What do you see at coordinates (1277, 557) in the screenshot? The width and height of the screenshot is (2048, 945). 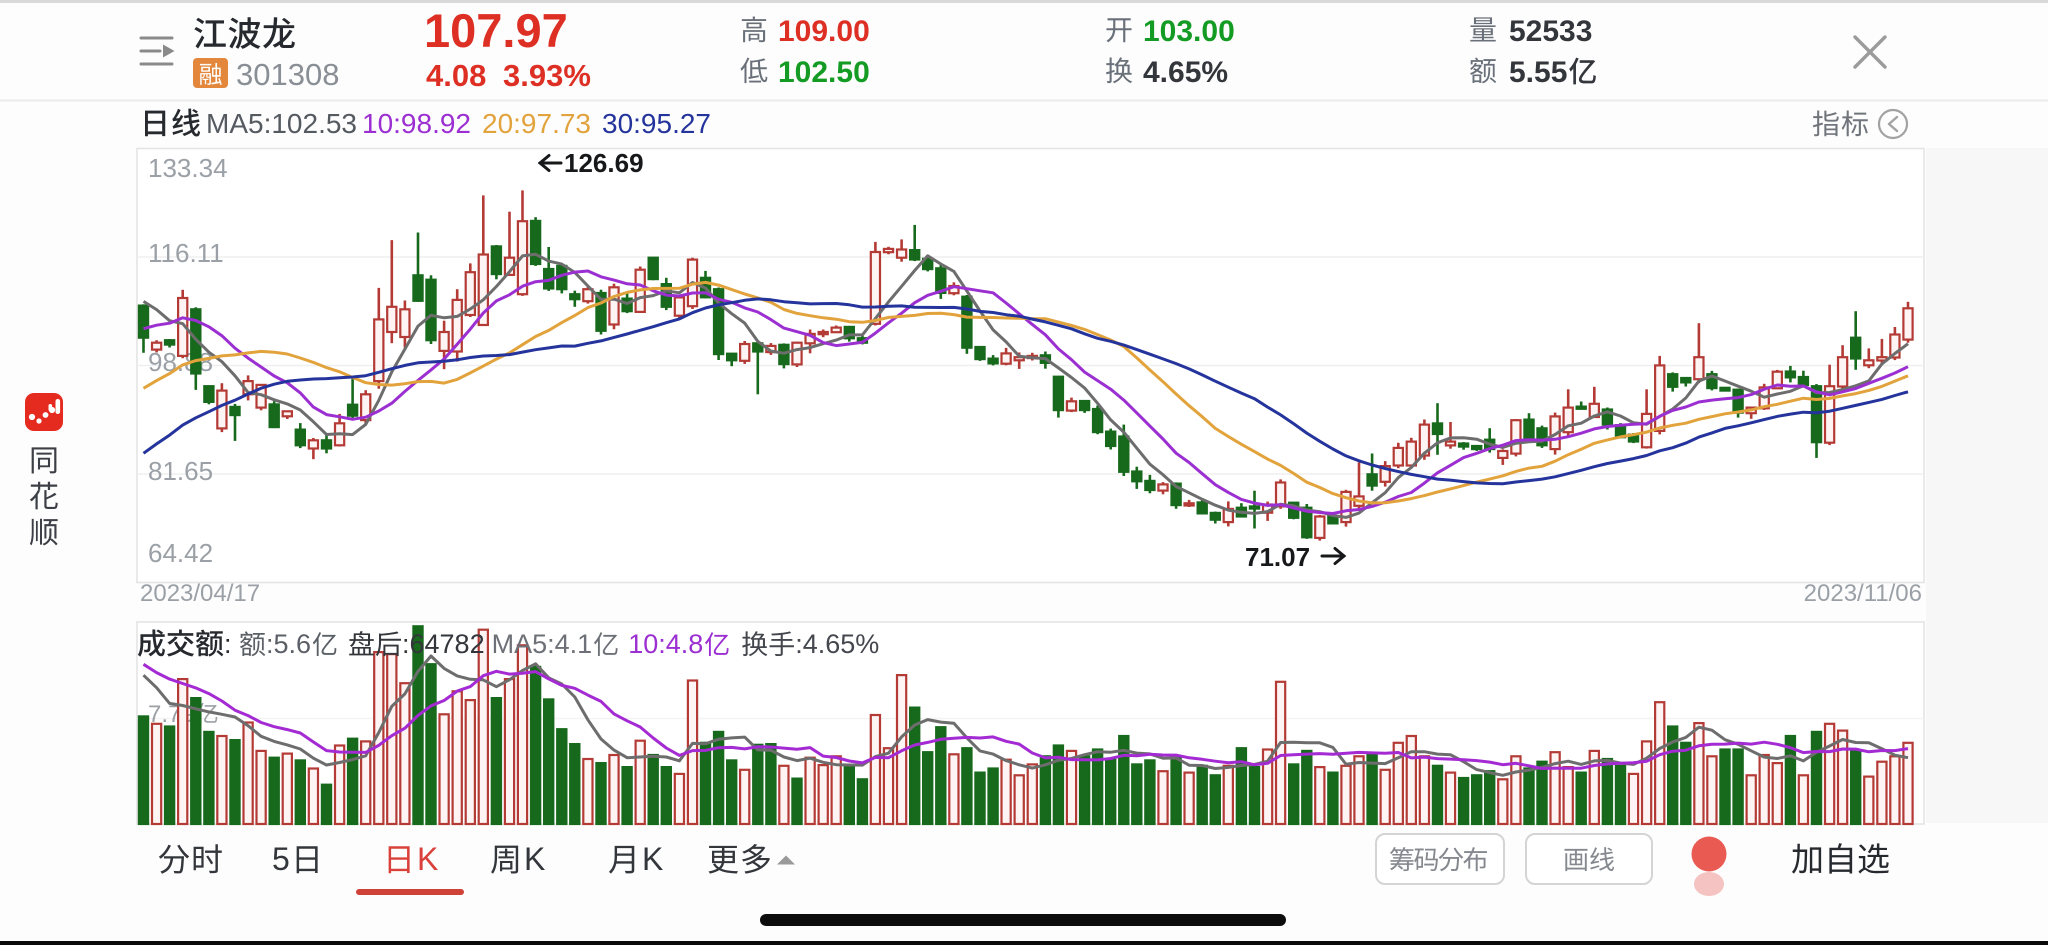 I see `svg-text: 71.07` at bounding box center [1277, 557].